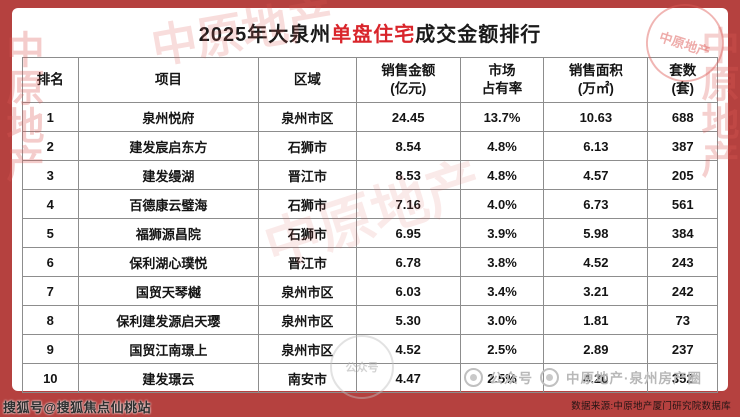 The height and width of the screenshot is (417, 740). Describe the element at coordinates (596, 291) in the screenshot. I see `table-cell: 3.21` at that location.